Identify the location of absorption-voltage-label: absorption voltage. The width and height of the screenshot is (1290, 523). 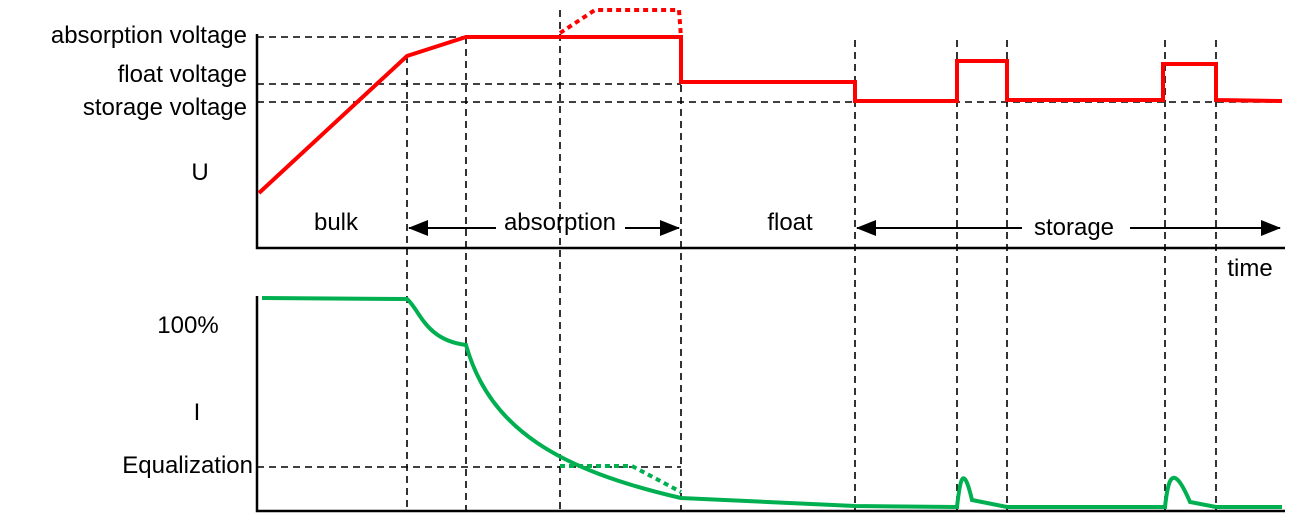
(149, 35).